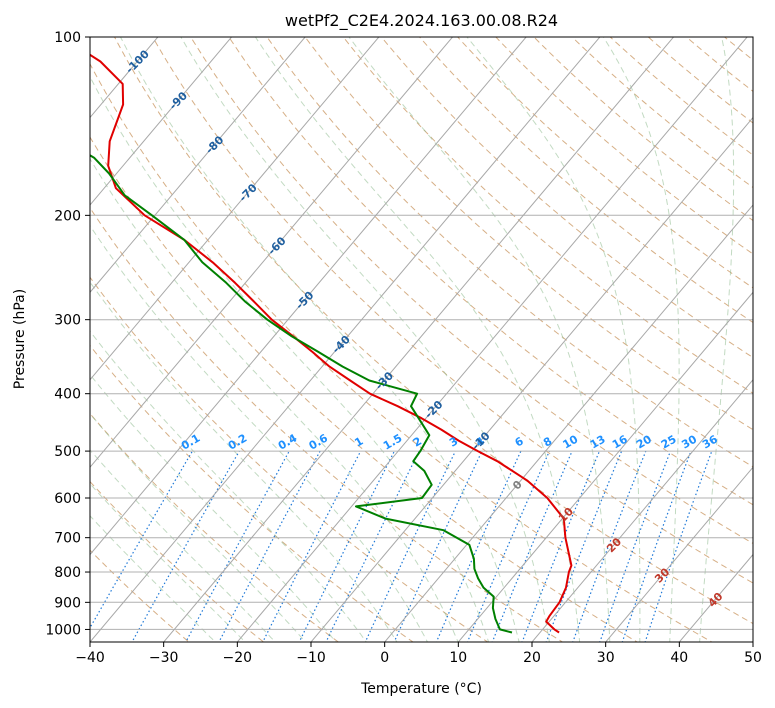  I want to click on y-tick-label: 800, so click(67, 573).